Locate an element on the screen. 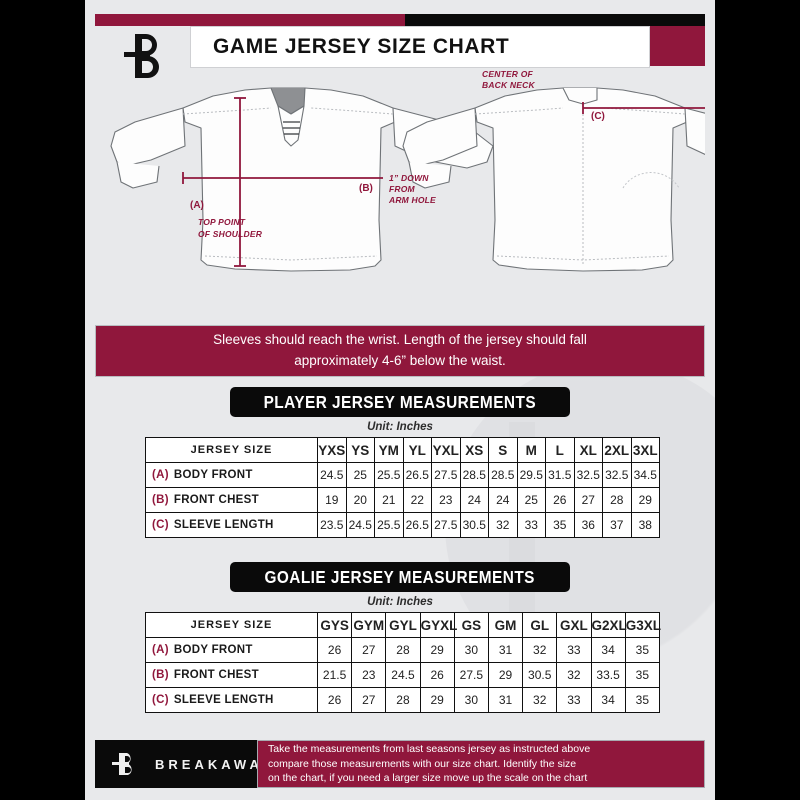 The width and height of the screenshot is (800, 800). size-header-g3xl: G3XL is located at coordinates (642, 625).